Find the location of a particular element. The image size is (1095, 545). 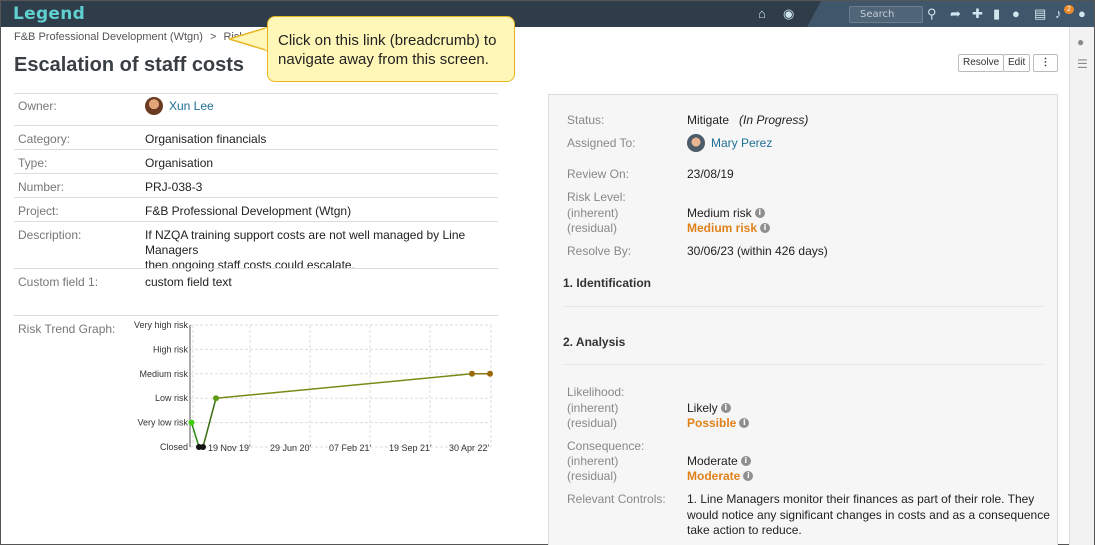

y-tick-label: Very low risk is located at coordinates (162, 423).